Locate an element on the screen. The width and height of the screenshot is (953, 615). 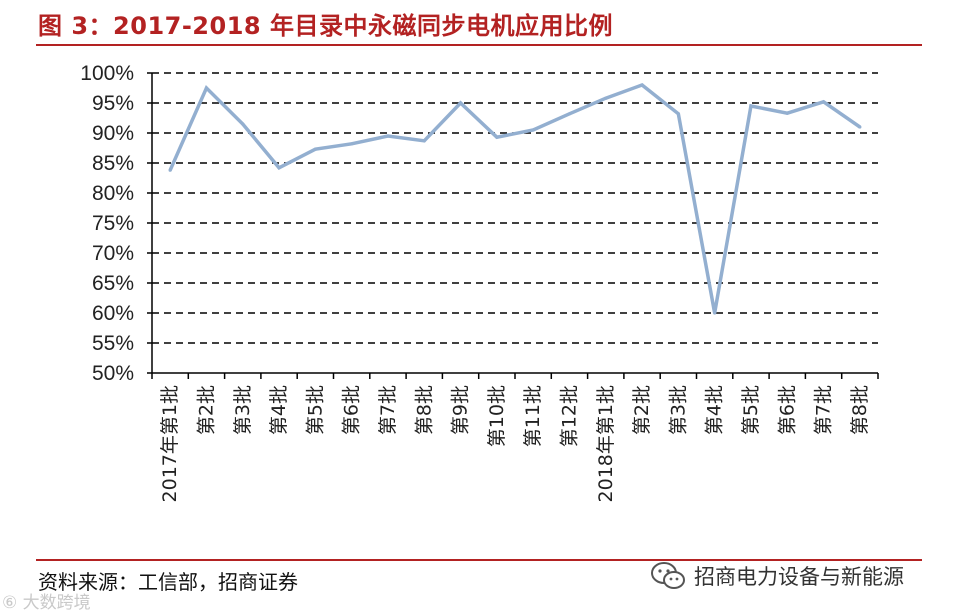
y-tick-labels: 100% 95% 90% 85% 80% 75% 70% 65% 60% 55% 50% is located at coordinates (107, 223).